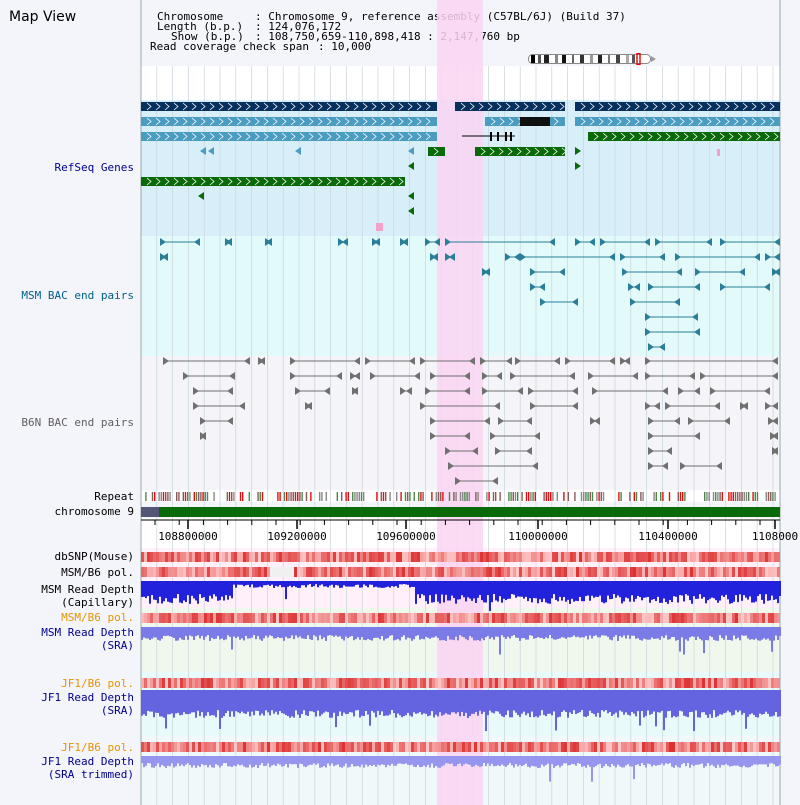 The height and width of the screenshot is (805, 800). What do you see at coordinates (461, 596) in the screenshot?
I see `msm-depth-capillary-bars` at bounding box center [461, 596].